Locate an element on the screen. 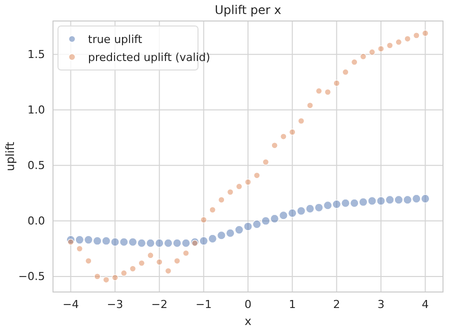 This screenshot has height=333, width=450. legend-label: true uplift is located at coordinates (115, 39).